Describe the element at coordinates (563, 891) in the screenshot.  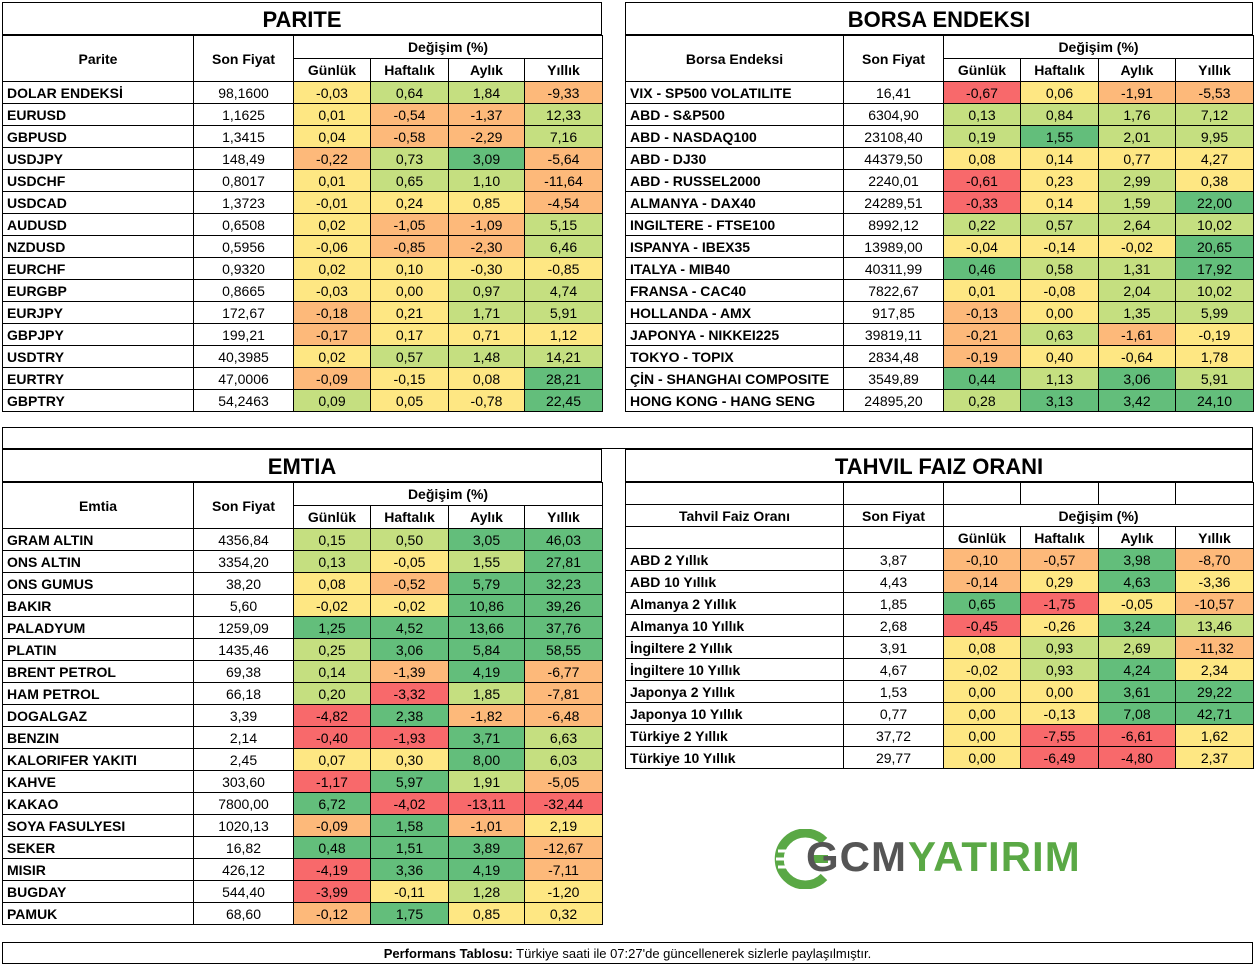
I see `yearly-change: -1,20` at that location.